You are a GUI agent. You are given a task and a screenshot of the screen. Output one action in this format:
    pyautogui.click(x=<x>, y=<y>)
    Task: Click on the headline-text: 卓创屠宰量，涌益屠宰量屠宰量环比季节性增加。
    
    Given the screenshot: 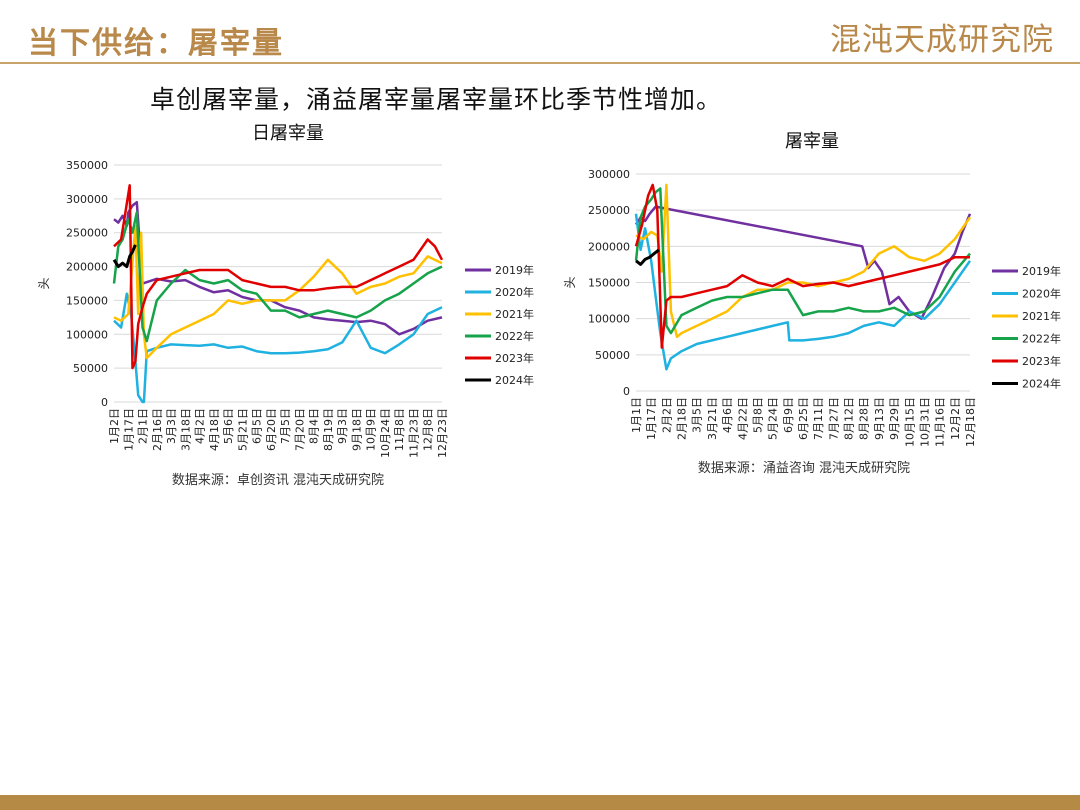 What is the action you would take?
    pyautogui.click(x=436, y=99)
    